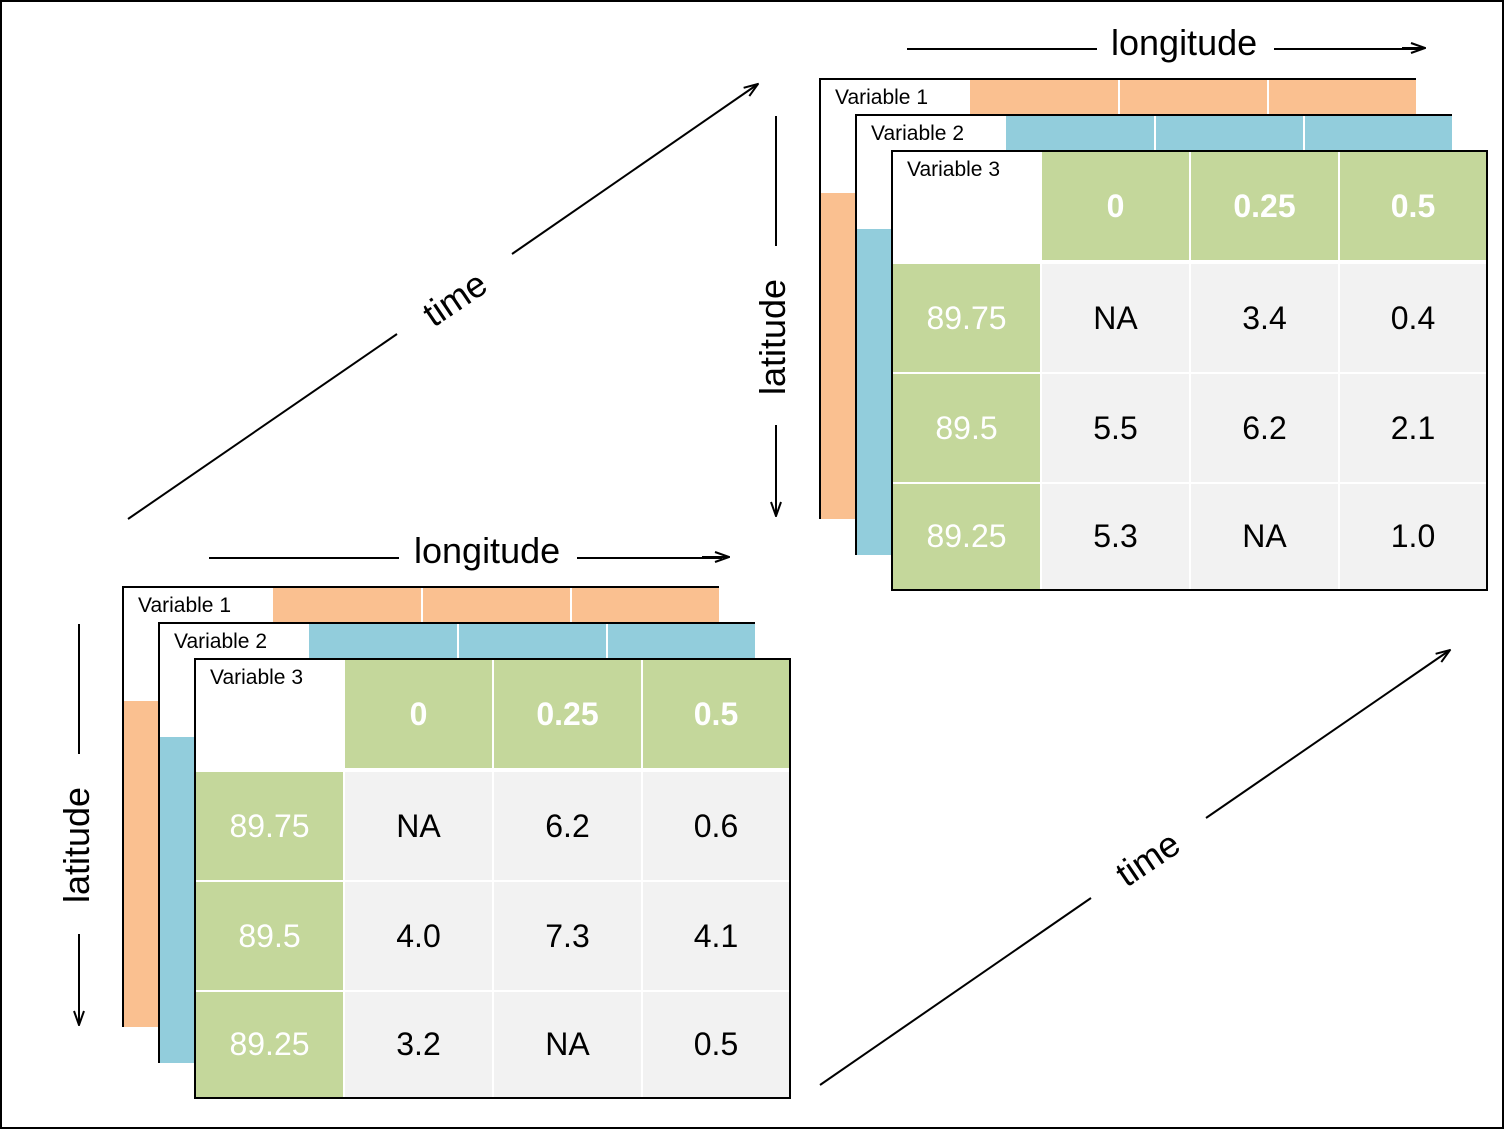 This screenshot has width=1504, height=1129. Describe the element at coordinates (1413, 536) in the screenshot. I see `data-cell: 1.0` at that location.